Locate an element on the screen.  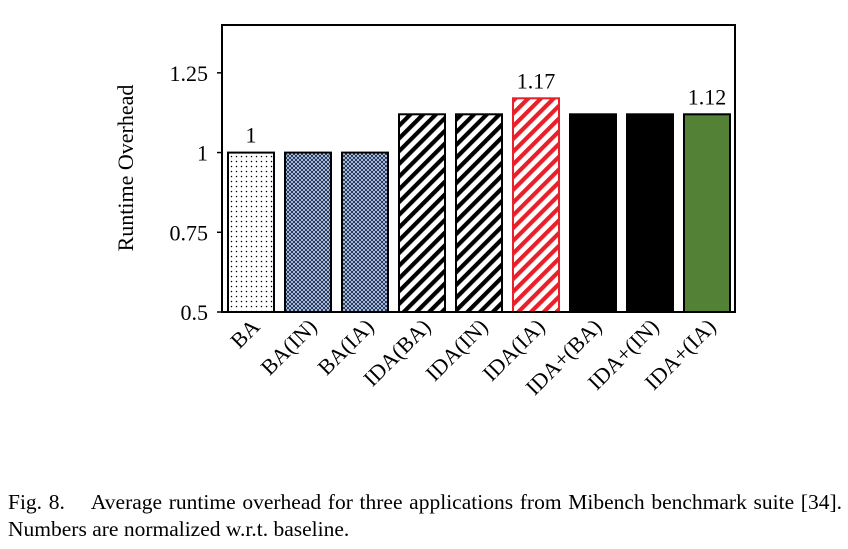
x-tick-label: BA(IN) is located at coordinates (288, 347).